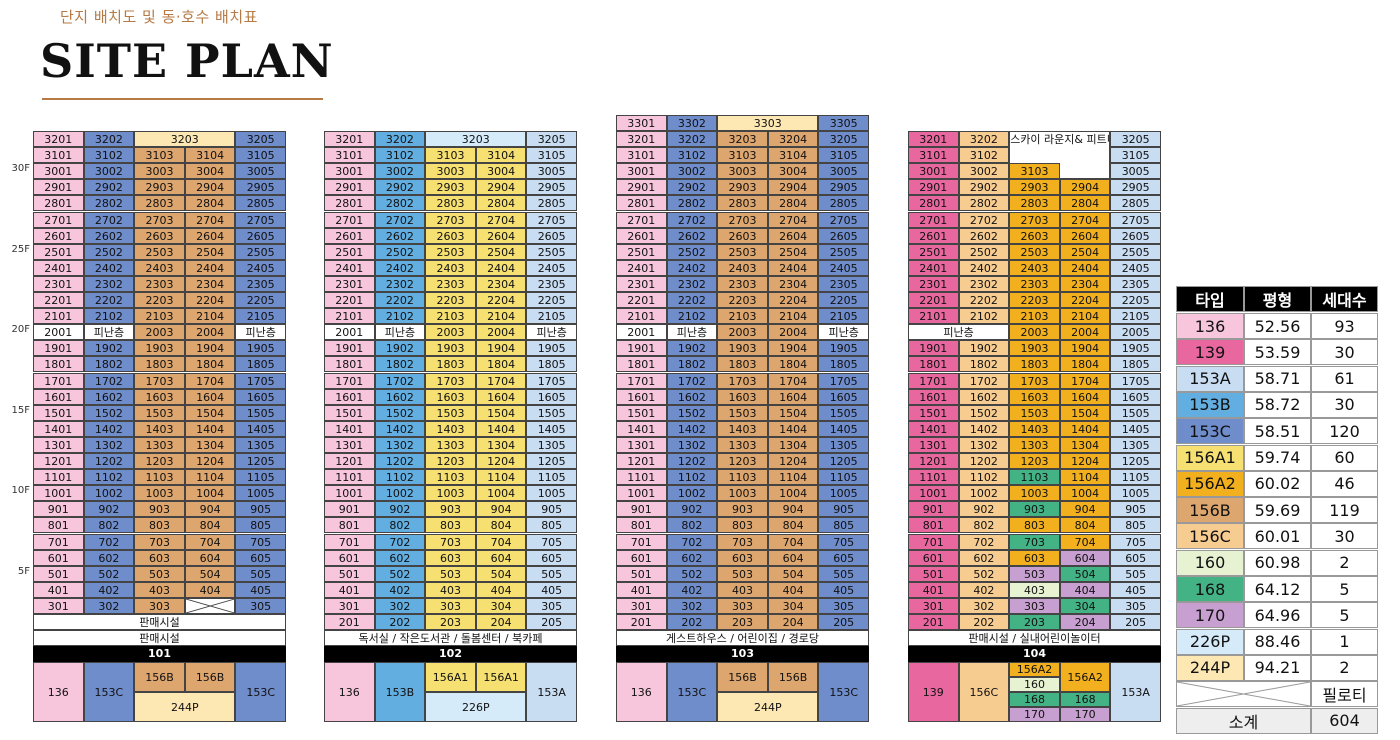  Describe the element at coordinates (1085, 461) in the screenshot. I see `unit-cell: 1204` at that location.